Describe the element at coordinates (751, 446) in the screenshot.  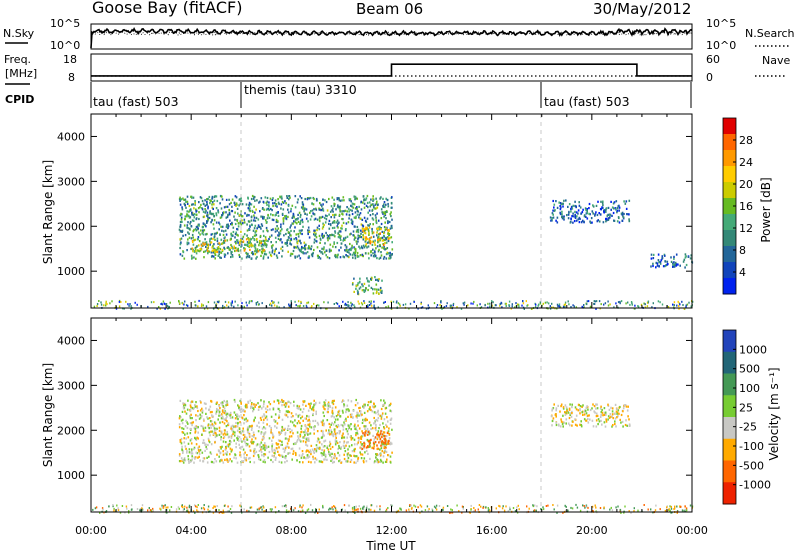
I see `colorbar-tick: -100` at that location.